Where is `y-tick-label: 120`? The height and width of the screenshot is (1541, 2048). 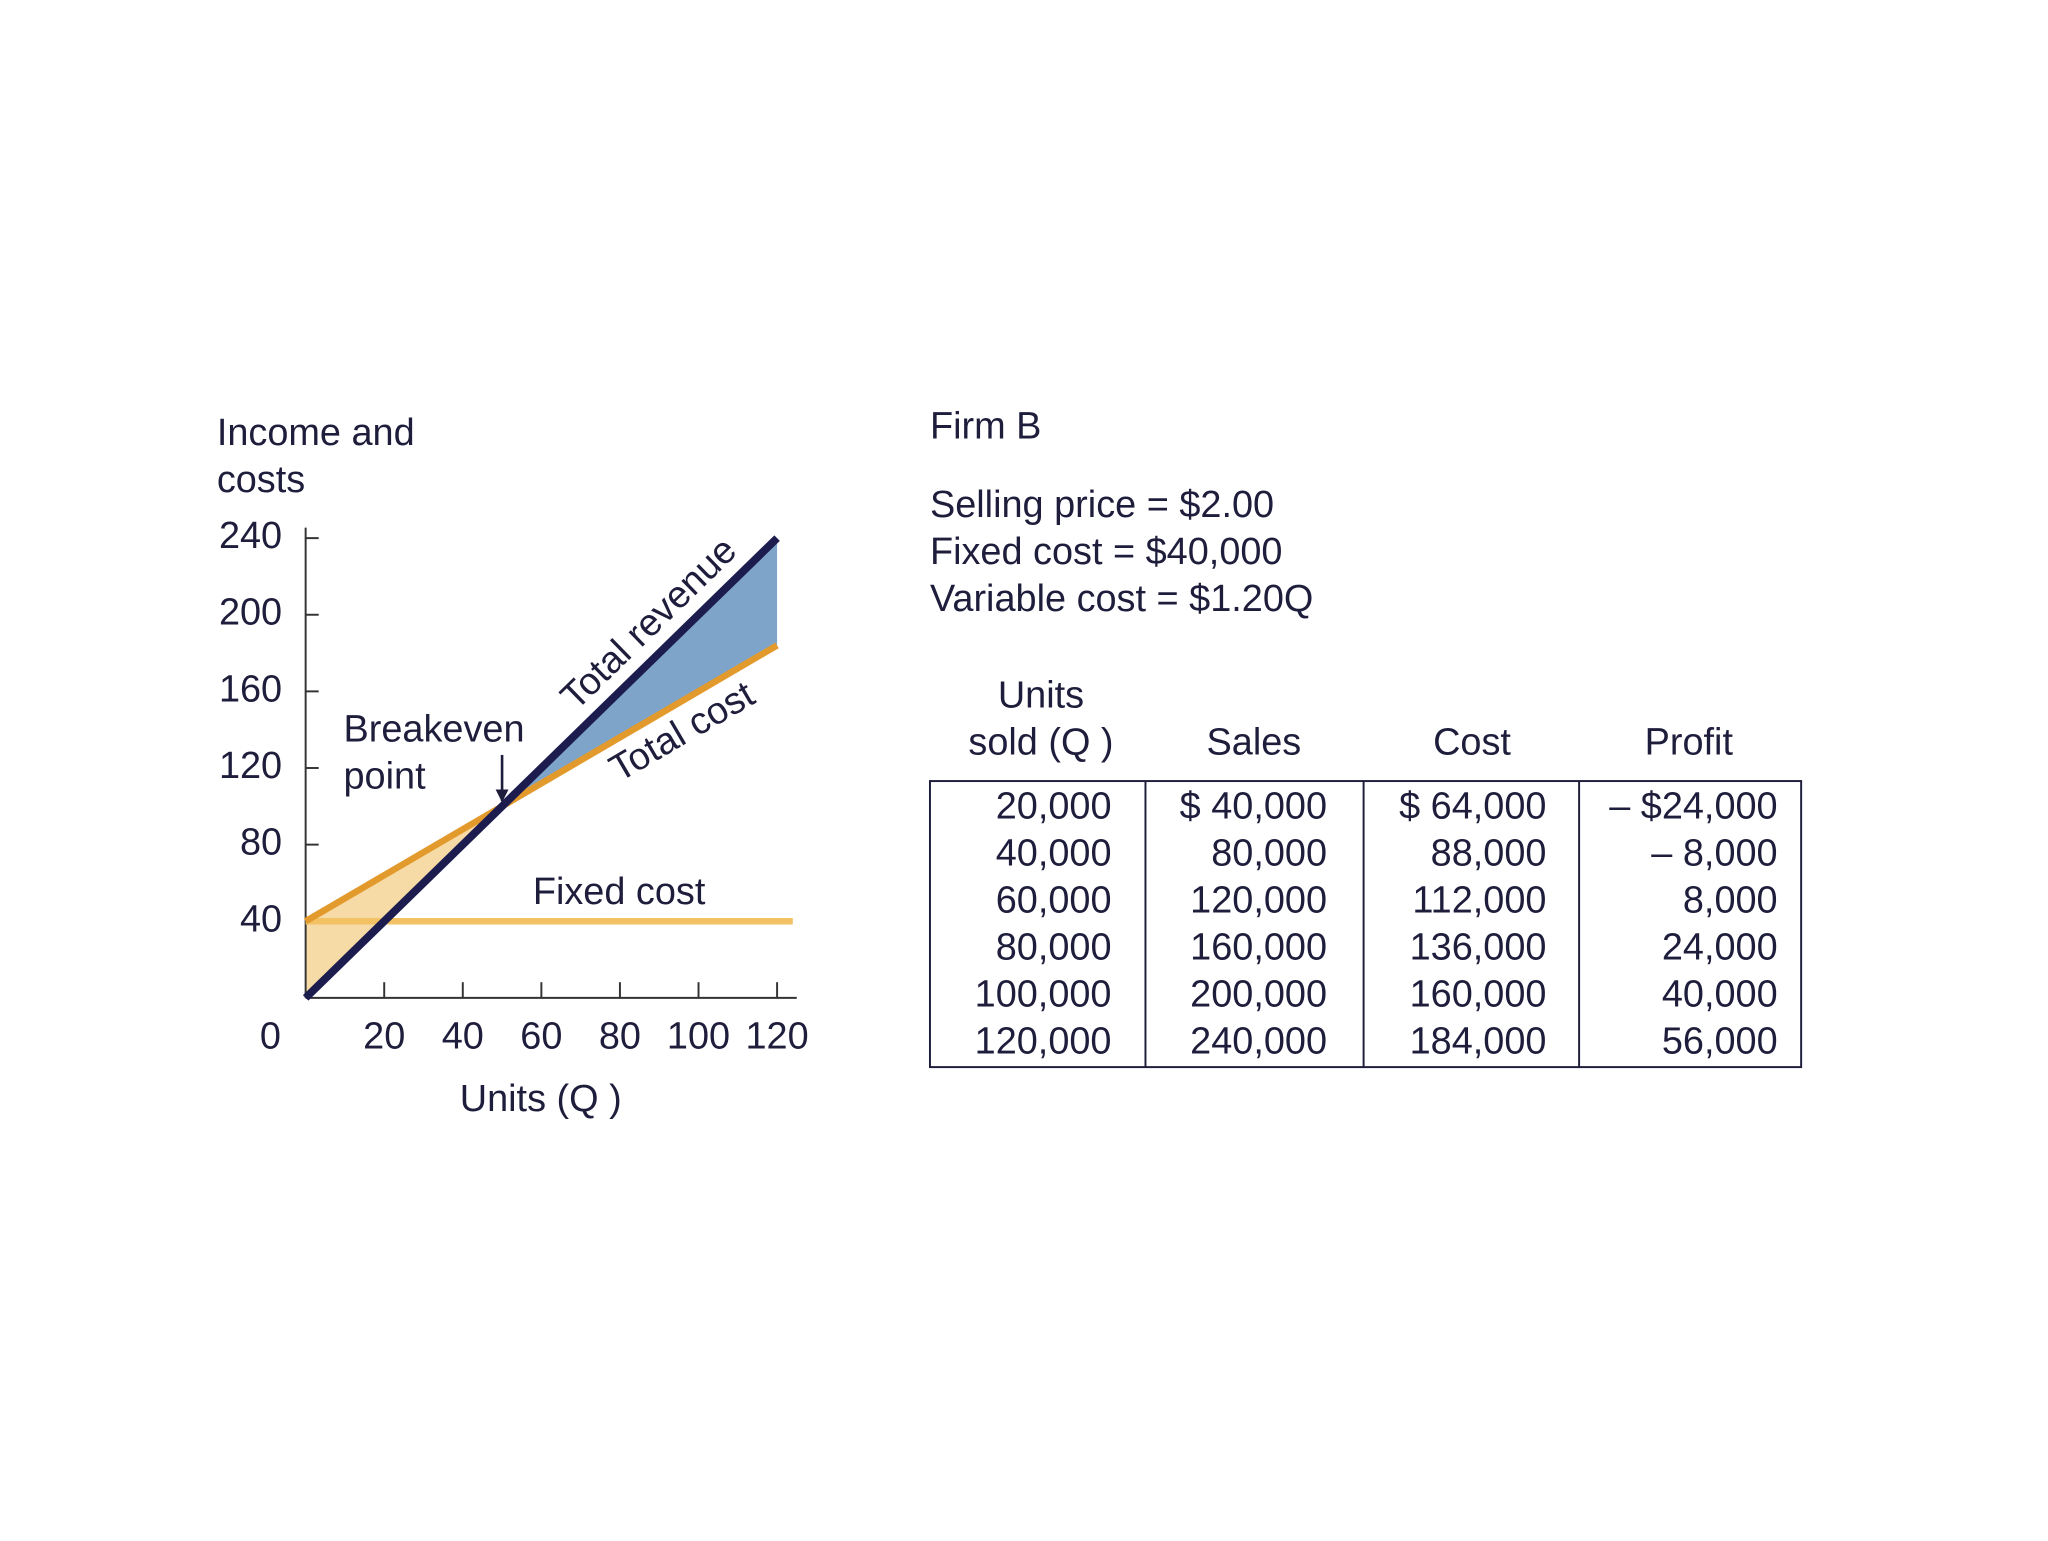
y-tick-label: 120 is located at coordinates (250, 766).